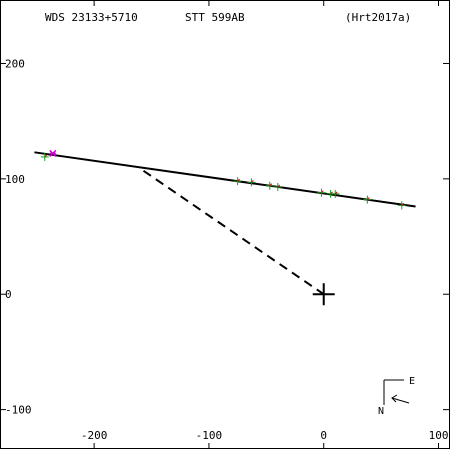  What do you see at coordinates (400, 400) in the screenshot?
I see `motion-arrow-shaft` at bounding box center [400, 400].